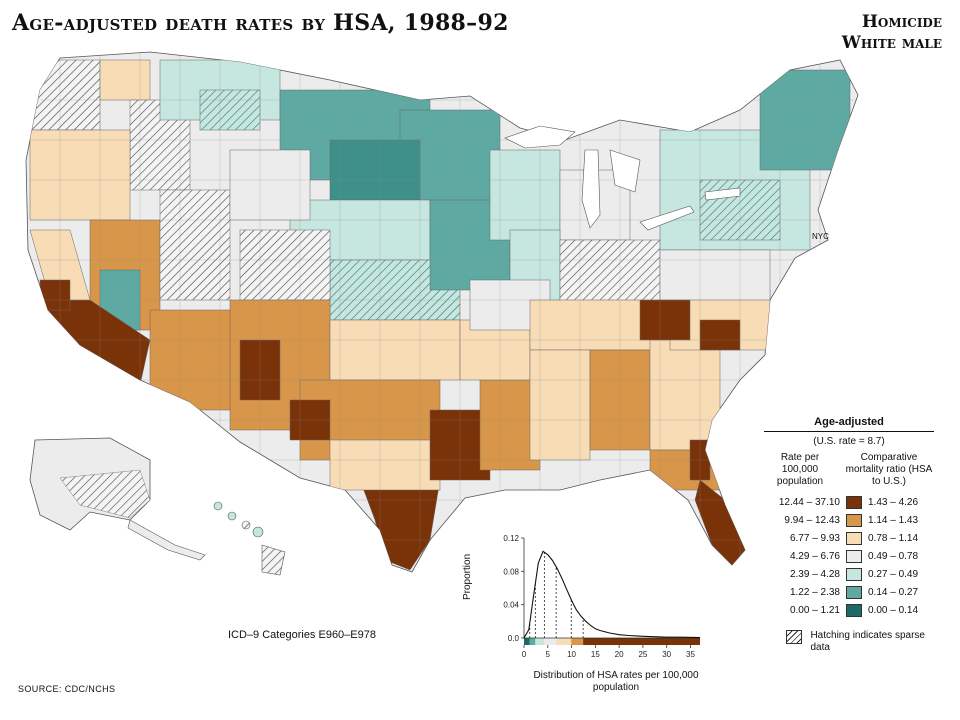  Describe the element at coordinates (893, 574) in the screenshot. I see `legend-ratio-range: 0.27 – 0.49` at that location.